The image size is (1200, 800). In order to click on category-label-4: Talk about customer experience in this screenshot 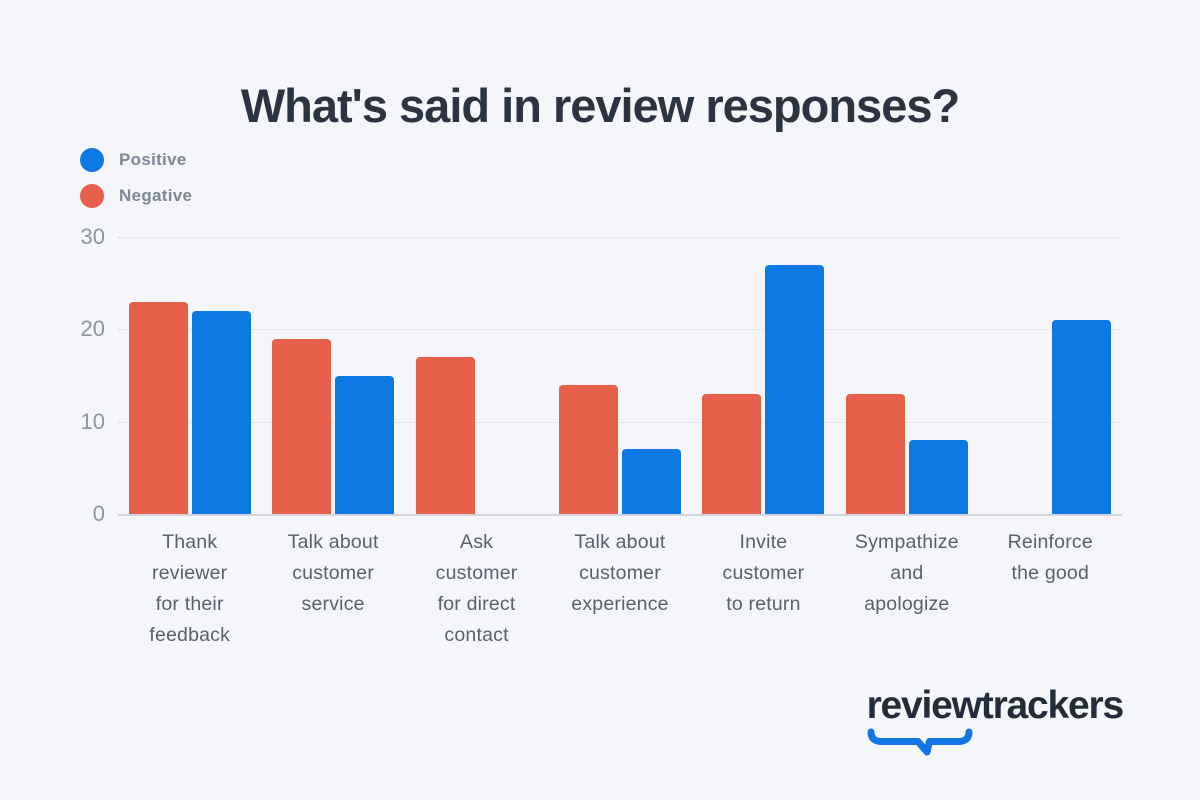, I will do `click(620, 573)`.